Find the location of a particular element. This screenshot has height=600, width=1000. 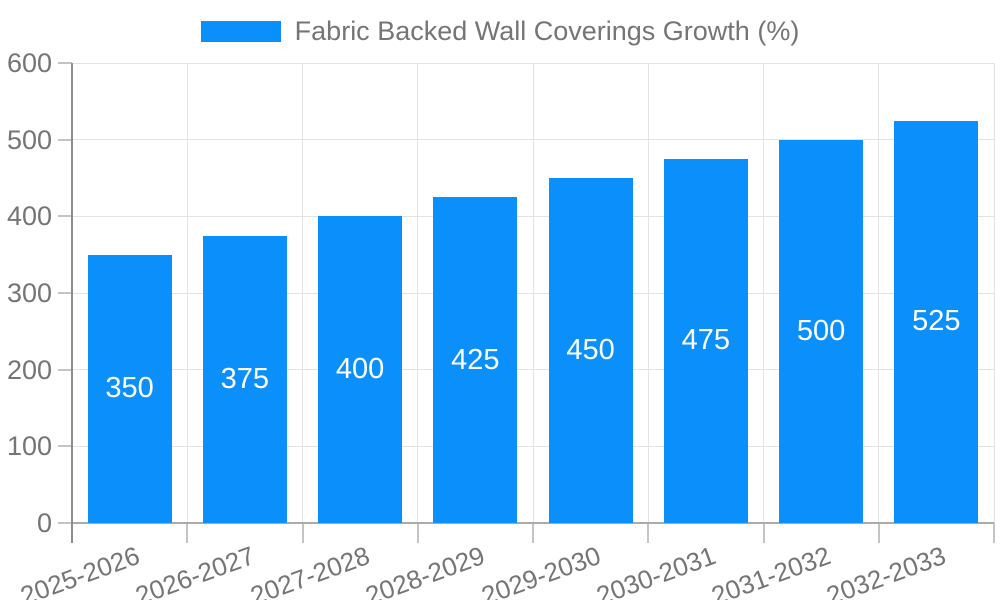

bar-value-label: 350 is located at coordinates (129, 388).